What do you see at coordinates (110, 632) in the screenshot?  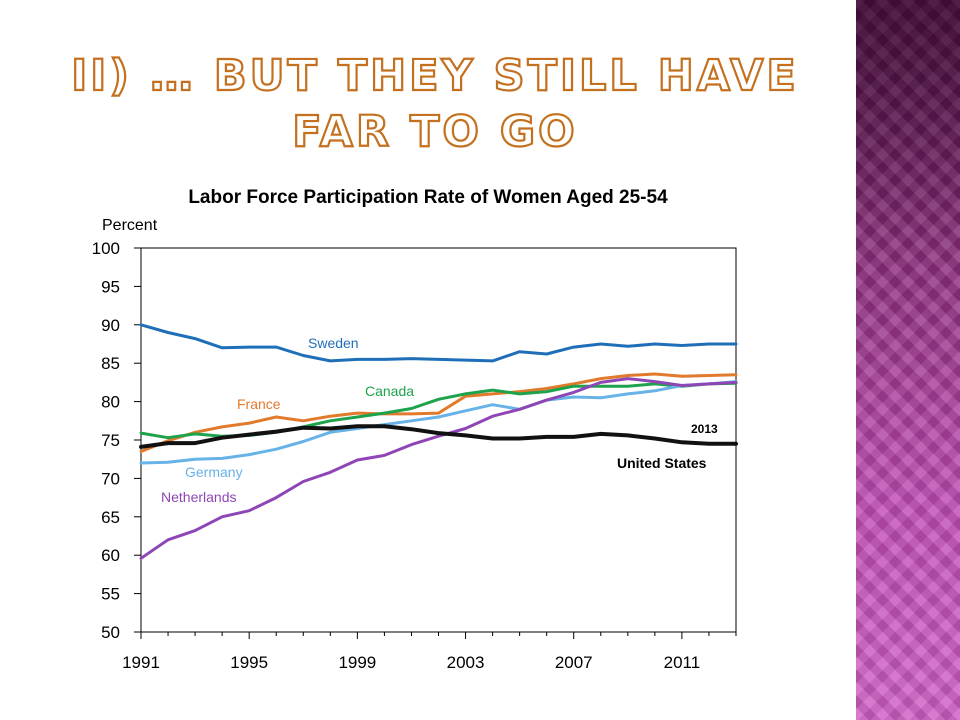 I see `y-tick-label: 50` at bounding box center [110, 632].